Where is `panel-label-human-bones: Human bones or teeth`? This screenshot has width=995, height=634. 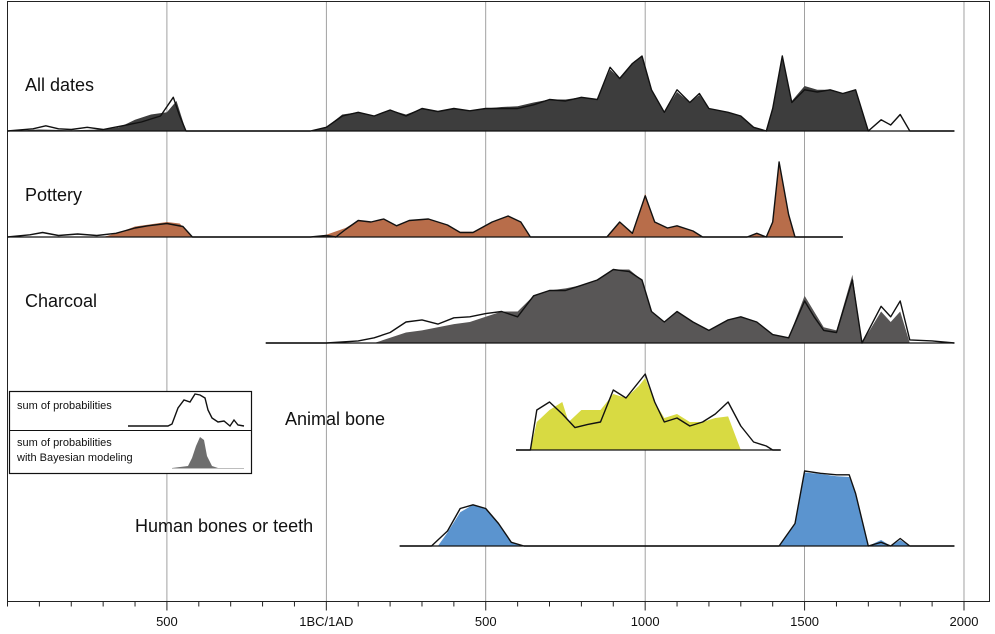 panel-label-human-bones: Human bones or teeth is located at coordinates (224, 526).